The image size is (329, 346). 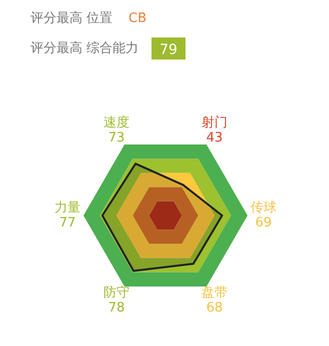 What do you see at coordinates (215, 130) in the screenshot?
I see `spoke-label: 射门 43` at bounding box center [215, 130].